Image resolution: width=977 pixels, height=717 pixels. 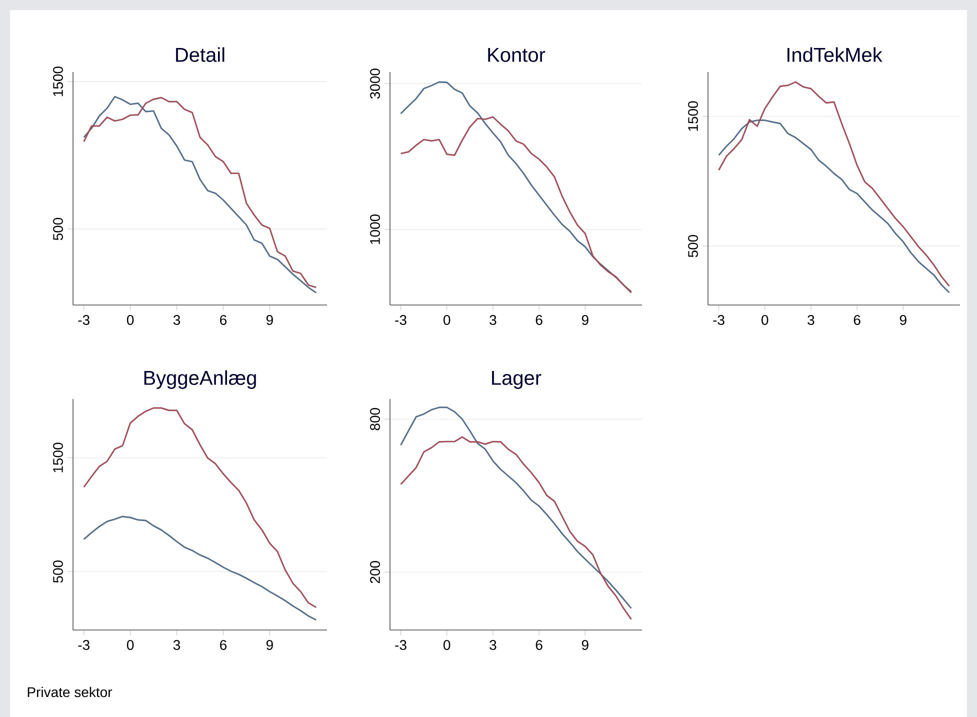 I want to click on y-tick-label: 3000, so click(x=375, y=83).